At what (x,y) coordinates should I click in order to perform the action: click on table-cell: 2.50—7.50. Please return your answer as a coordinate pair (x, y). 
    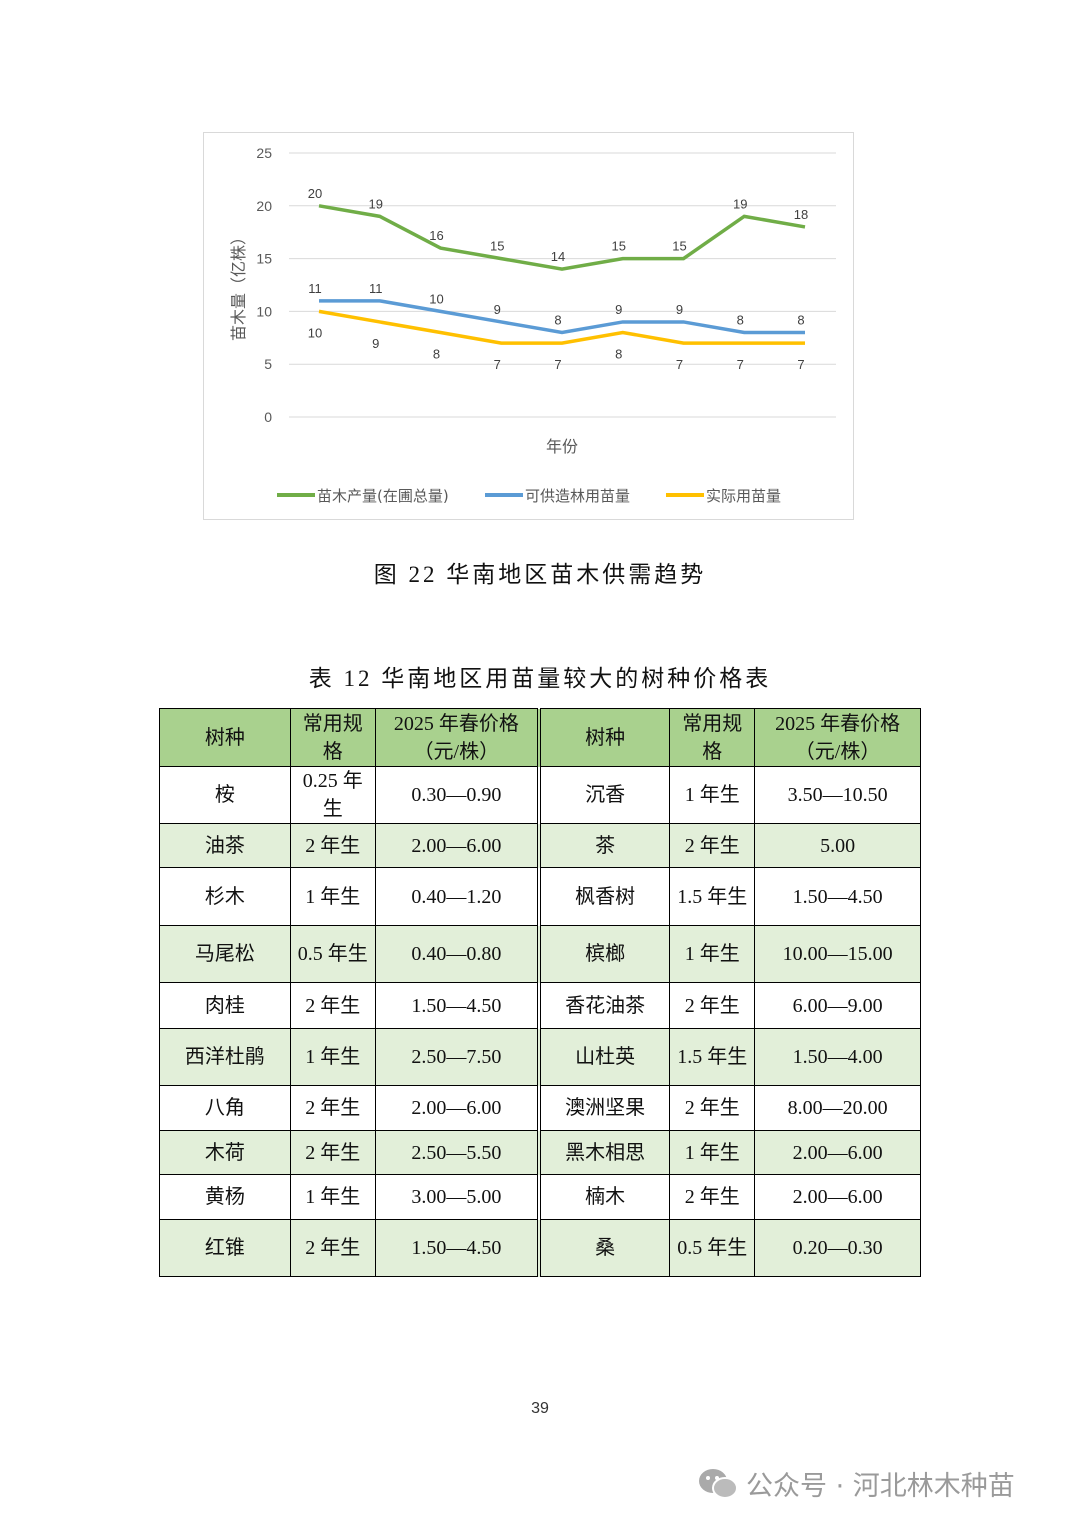
    Looking at the image, I should click on (457, 1057).